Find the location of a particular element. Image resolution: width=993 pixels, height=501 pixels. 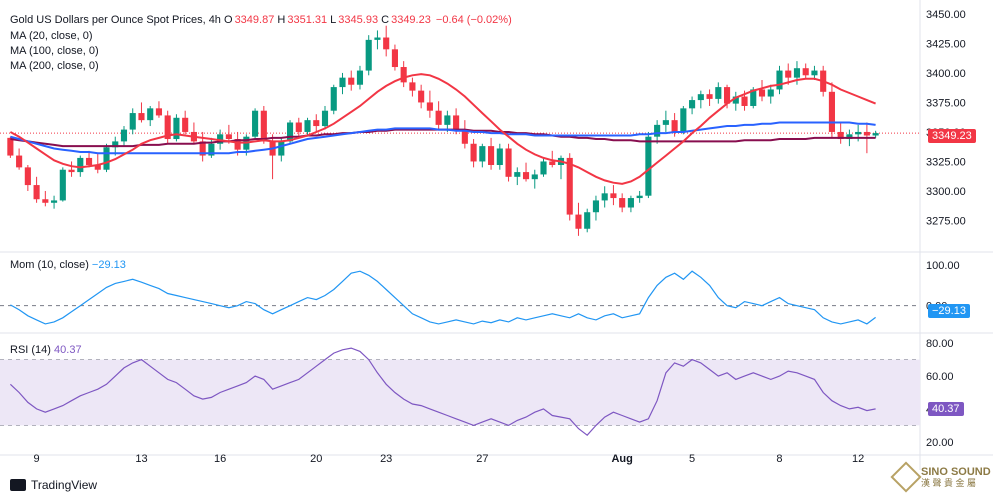

x-tick-label: 23 is located at coordinates (386, 459).